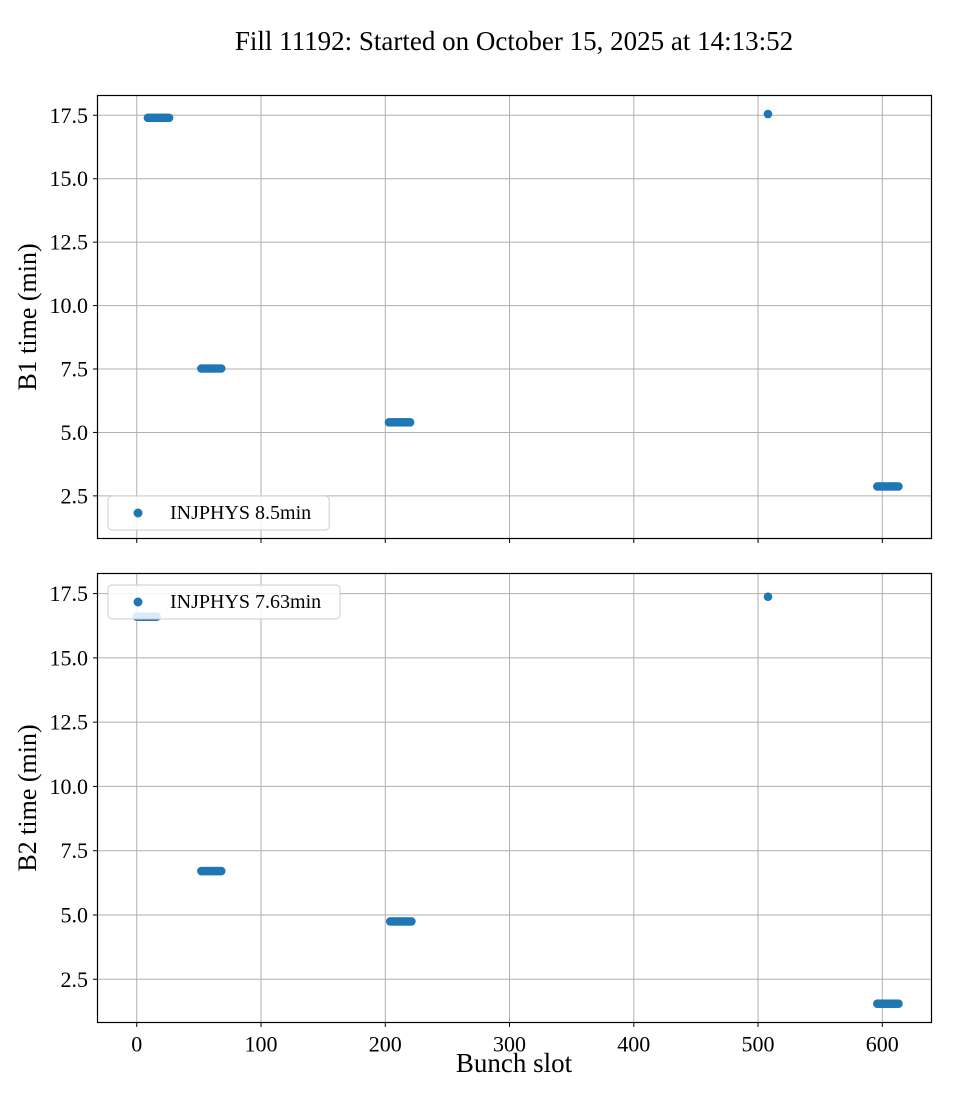  What do you see at coordinates (385, 1044) in the screenshot?
I see `x-tick-label: 200` at bounding box center [385, 1044].